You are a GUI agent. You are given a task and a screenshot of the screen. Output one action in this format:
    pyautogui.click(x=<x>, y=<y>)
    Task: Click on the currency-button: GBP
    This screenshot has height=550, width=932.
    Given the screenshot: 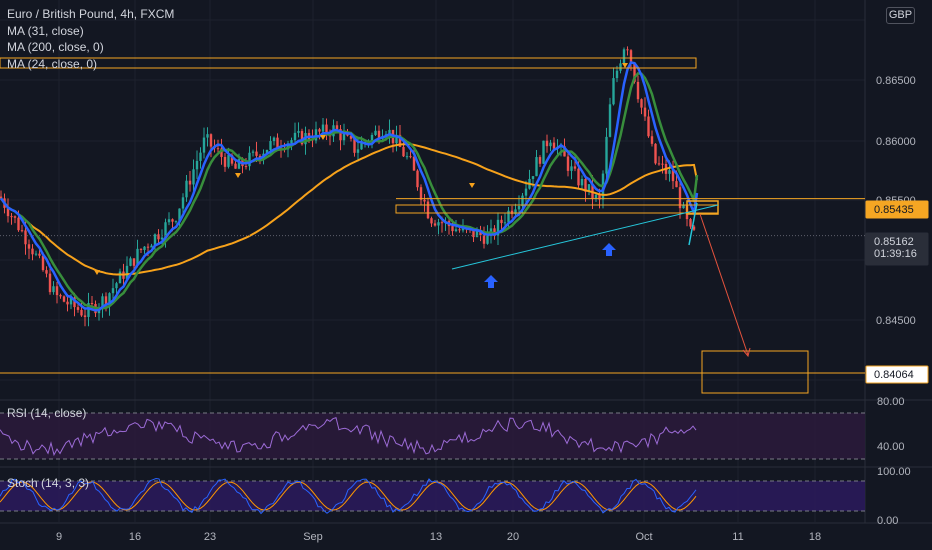 What is the action you would take?
    pyautogui.click(x=900, y=15)
    